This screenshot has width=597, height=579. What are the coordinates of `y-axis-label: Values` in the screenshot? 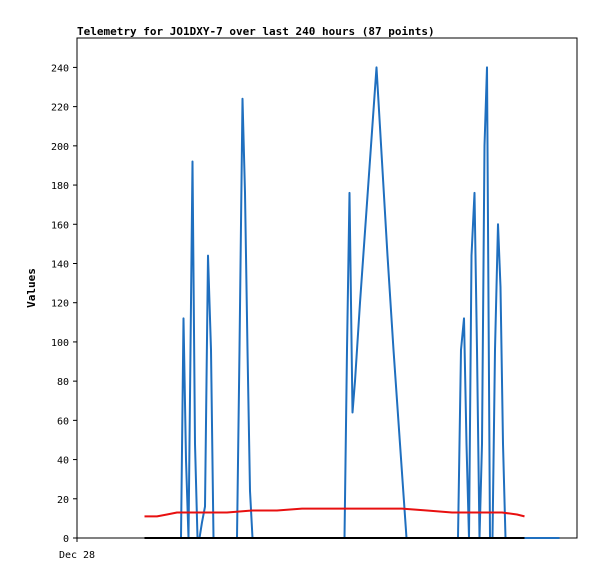 It's located at (31, 288).